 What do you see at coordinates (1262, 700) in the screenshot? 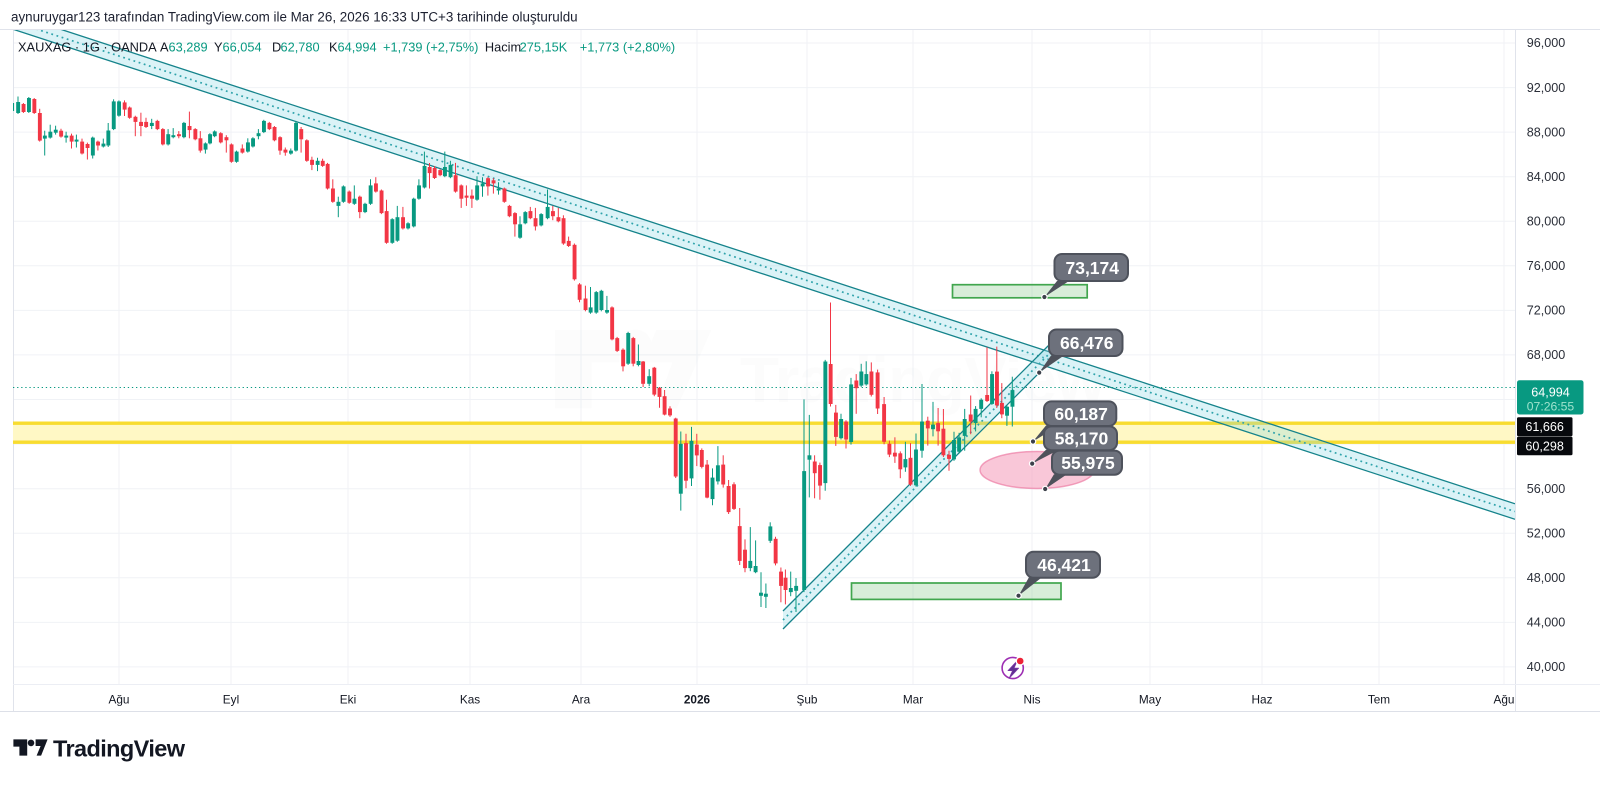
I see `svg-text: Haz` at bounding box center [1262, 700].